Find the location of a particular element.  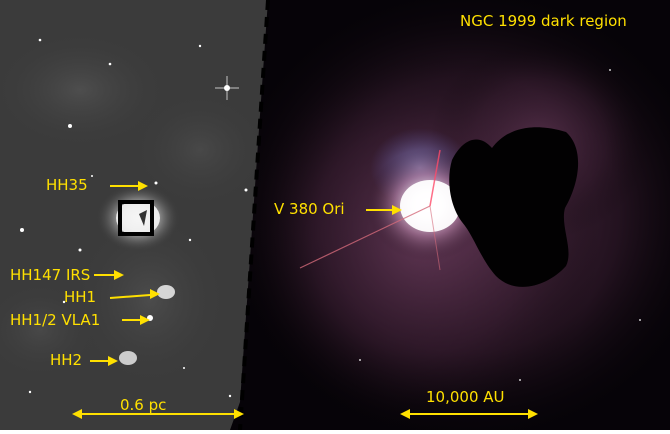

scale-label-right: 10,000 AU is located at coordinates (465, 397).